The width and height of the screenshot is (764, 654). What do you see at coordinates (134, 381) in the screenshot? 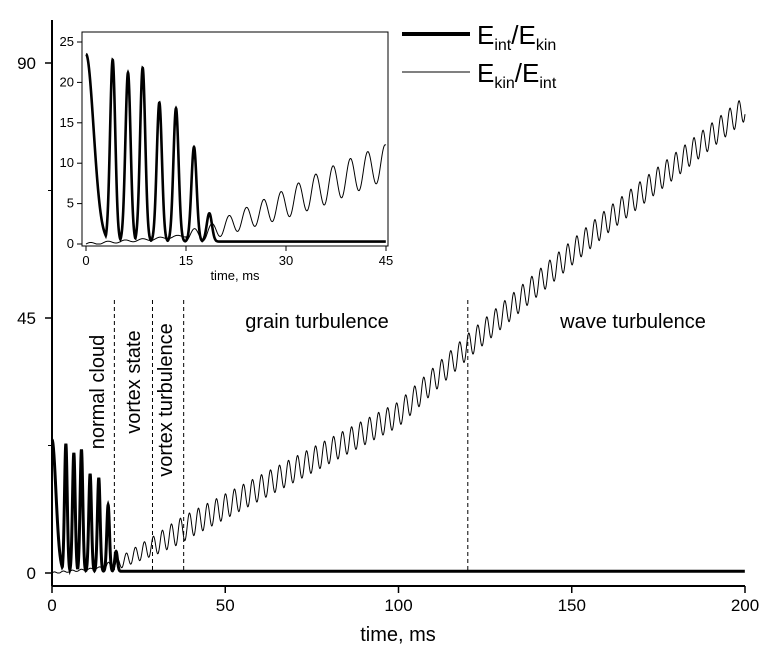
I see `region-label: vortex state` at bounding box center [134, 381].